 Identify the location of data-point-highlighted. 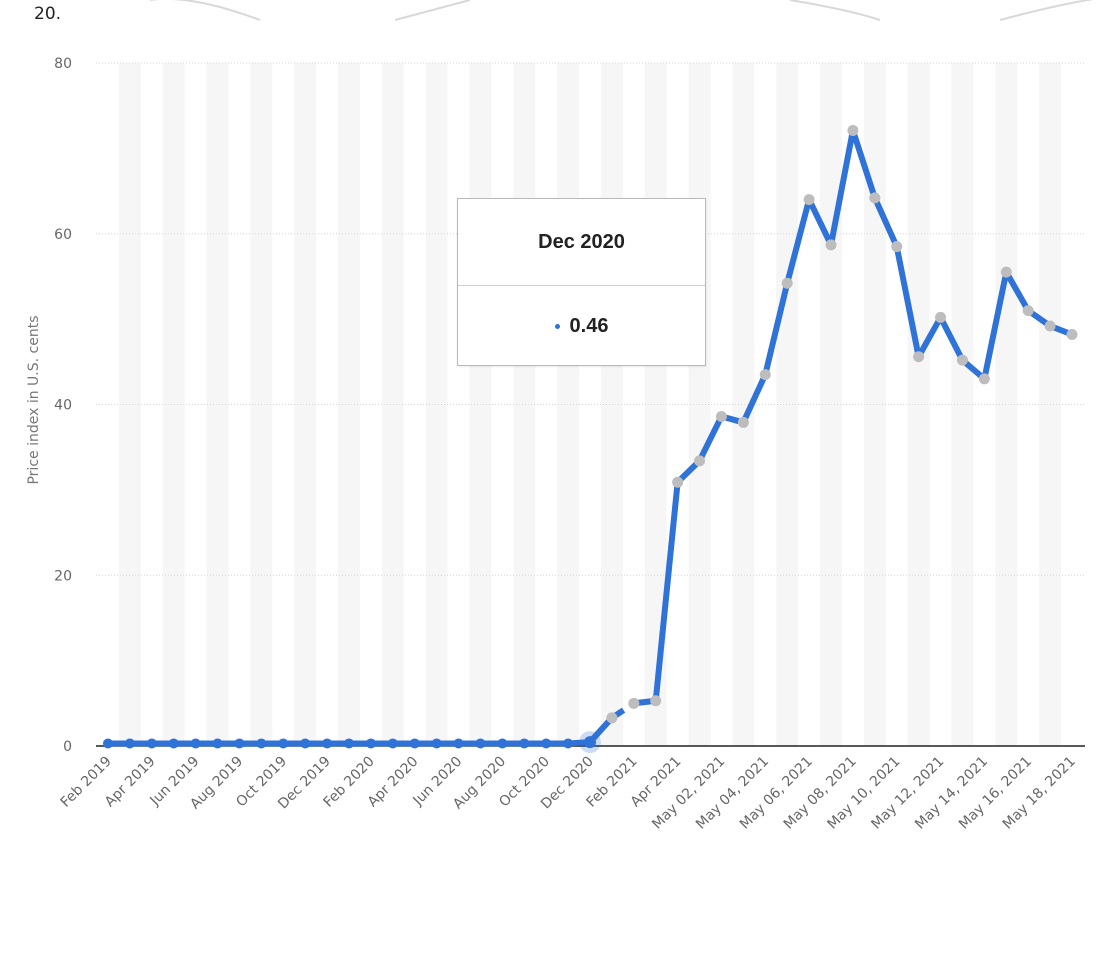
(590, 742).